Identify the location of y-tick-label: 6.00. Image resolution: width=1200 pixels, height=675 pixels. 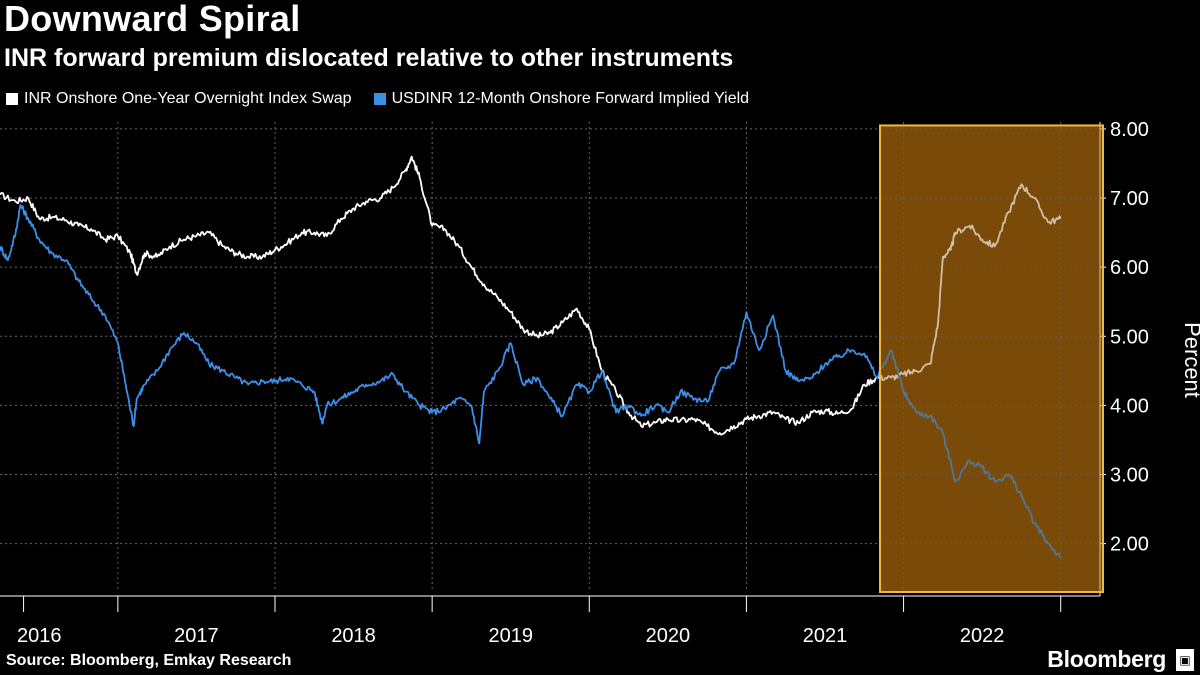
(1129, 268).